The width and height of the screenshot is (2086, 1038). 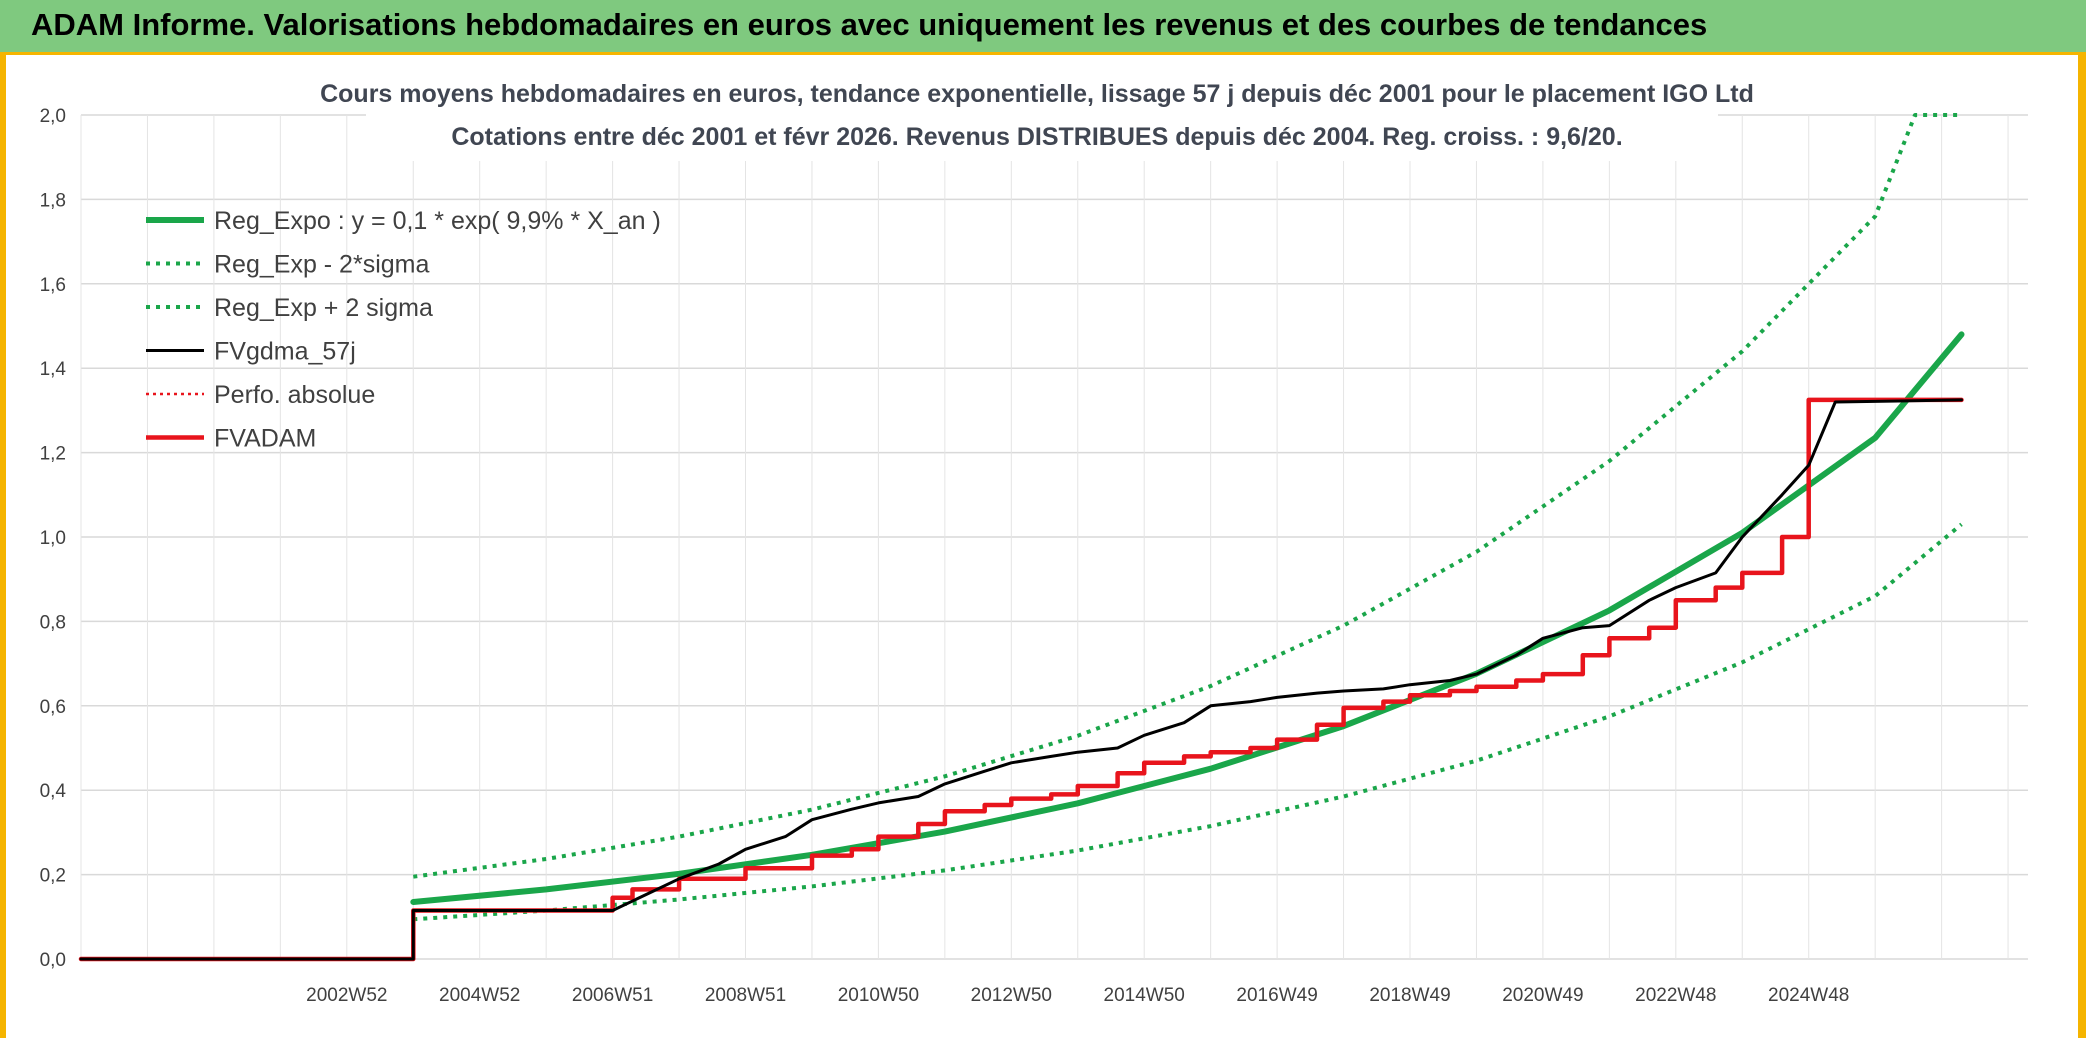 I want to click on y-tick-label: 0,8, so click(x=53, y=622).